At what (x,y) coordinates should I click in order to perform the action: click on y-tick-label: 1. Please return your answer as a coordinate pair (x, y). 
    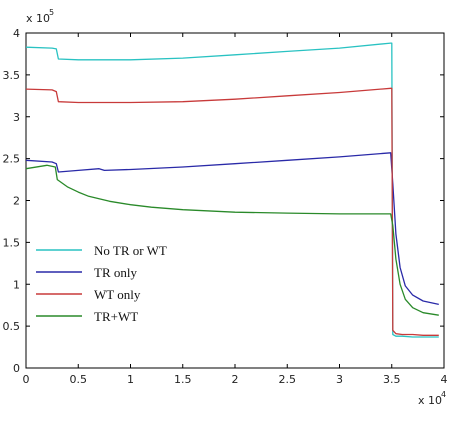
    Looking at the image, I should click on (16, 284).